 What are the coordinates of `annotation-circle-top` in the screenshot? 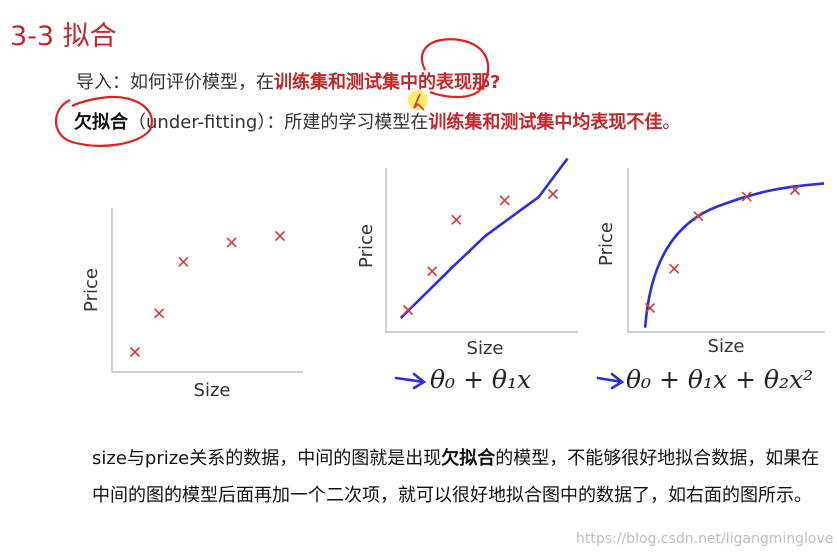 It's located at (455, 68).